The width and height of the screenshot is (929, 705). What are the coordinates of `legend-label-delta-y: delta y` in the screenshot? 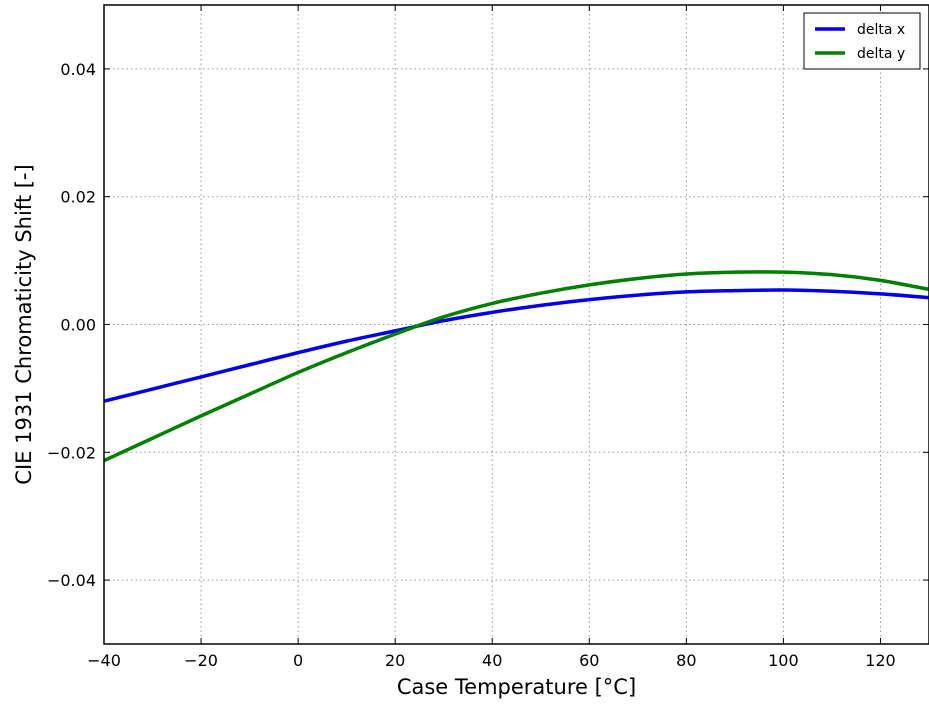 It's located at (881, 54).